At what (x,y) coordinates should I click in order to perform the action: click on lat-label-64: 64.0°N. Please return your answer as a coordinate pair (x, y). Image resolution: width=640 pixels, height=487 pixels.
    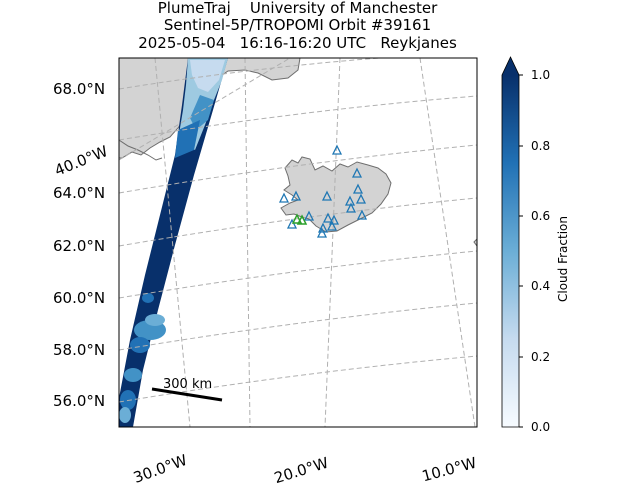
    Looking at the image, I should click on (79, 193).